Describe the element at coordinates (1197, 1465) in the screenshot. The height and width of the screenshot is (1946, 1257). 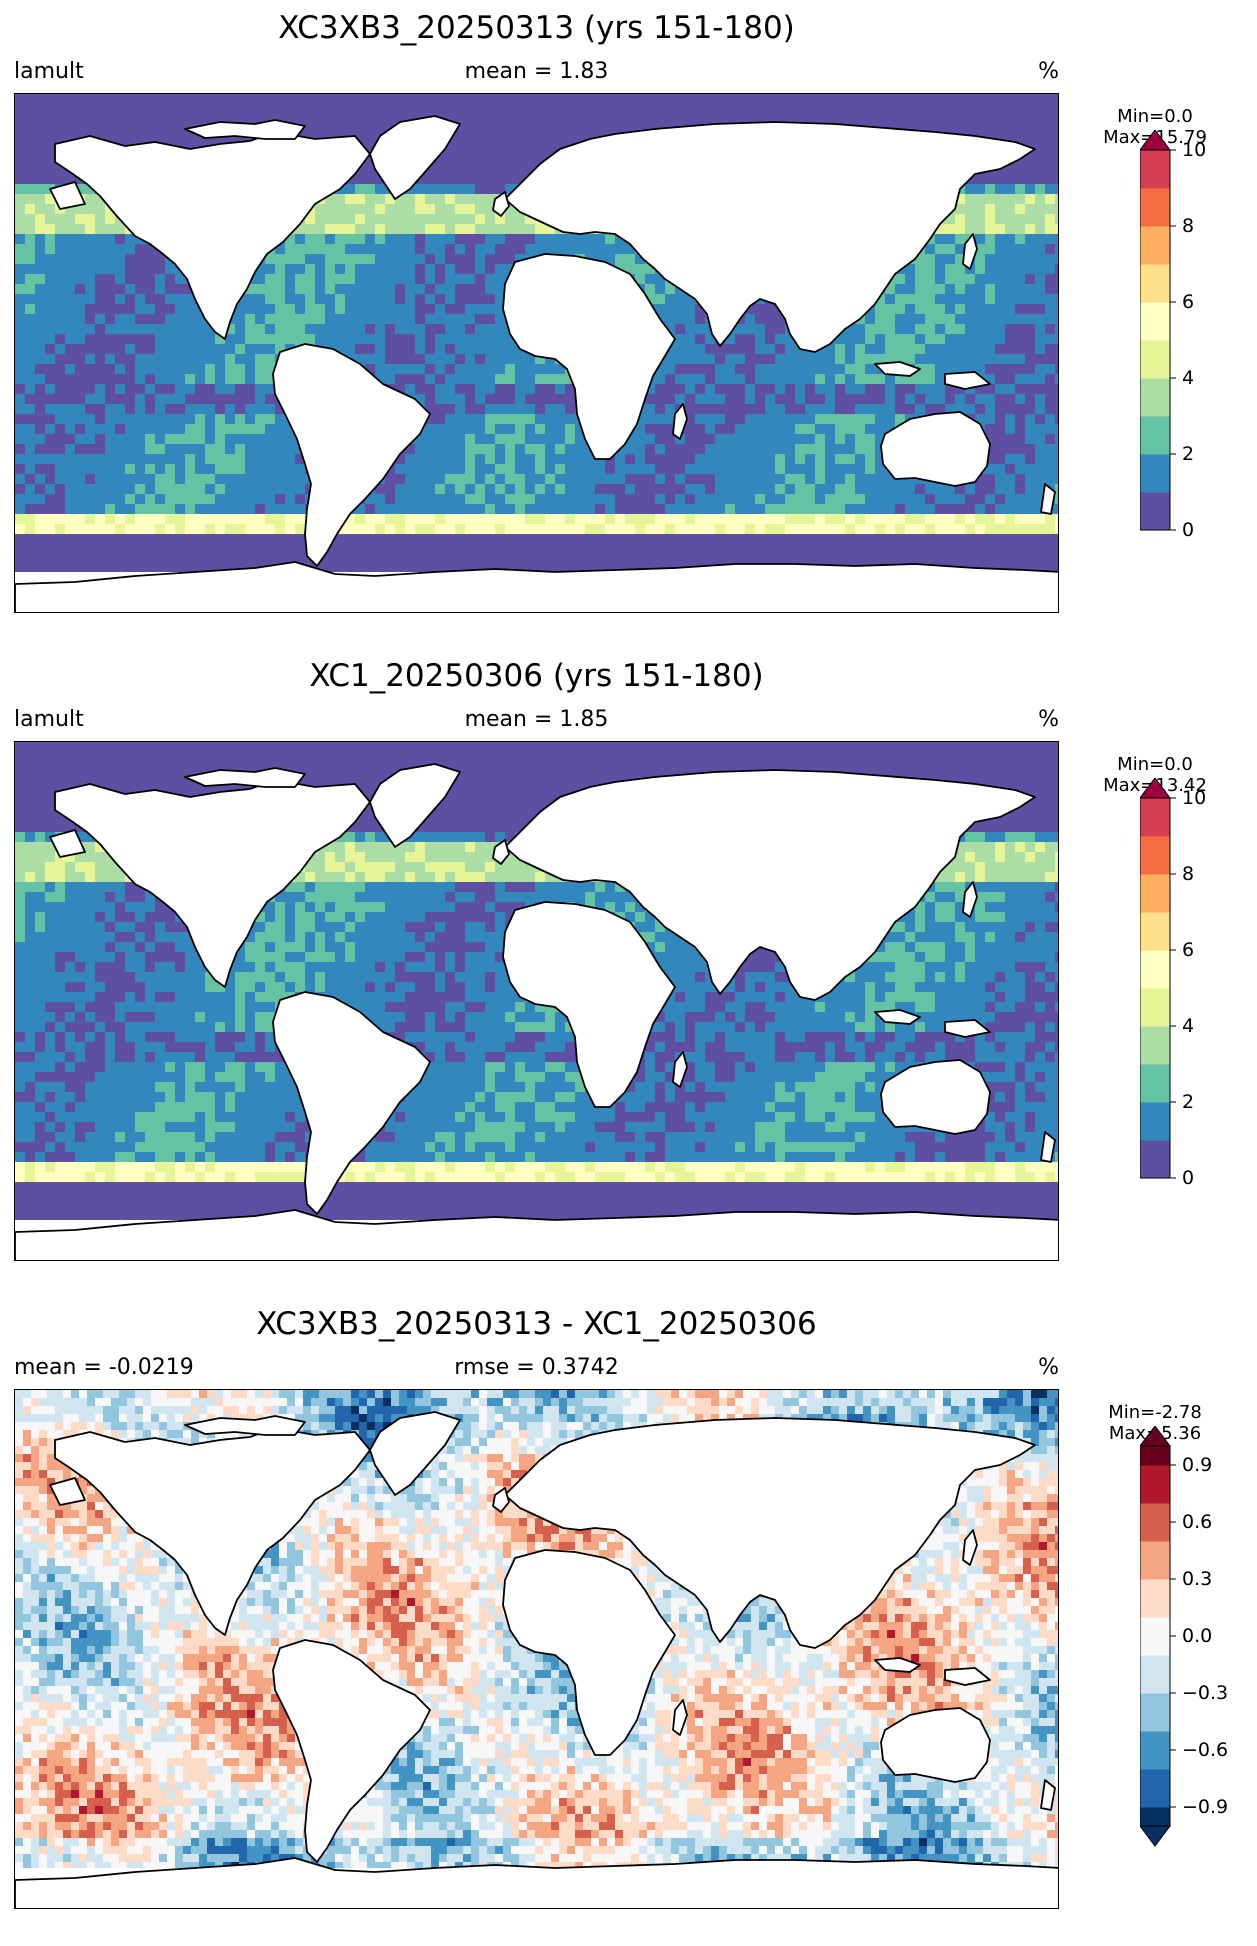
I see `colorbar-tick-label: 0.9` at that location.